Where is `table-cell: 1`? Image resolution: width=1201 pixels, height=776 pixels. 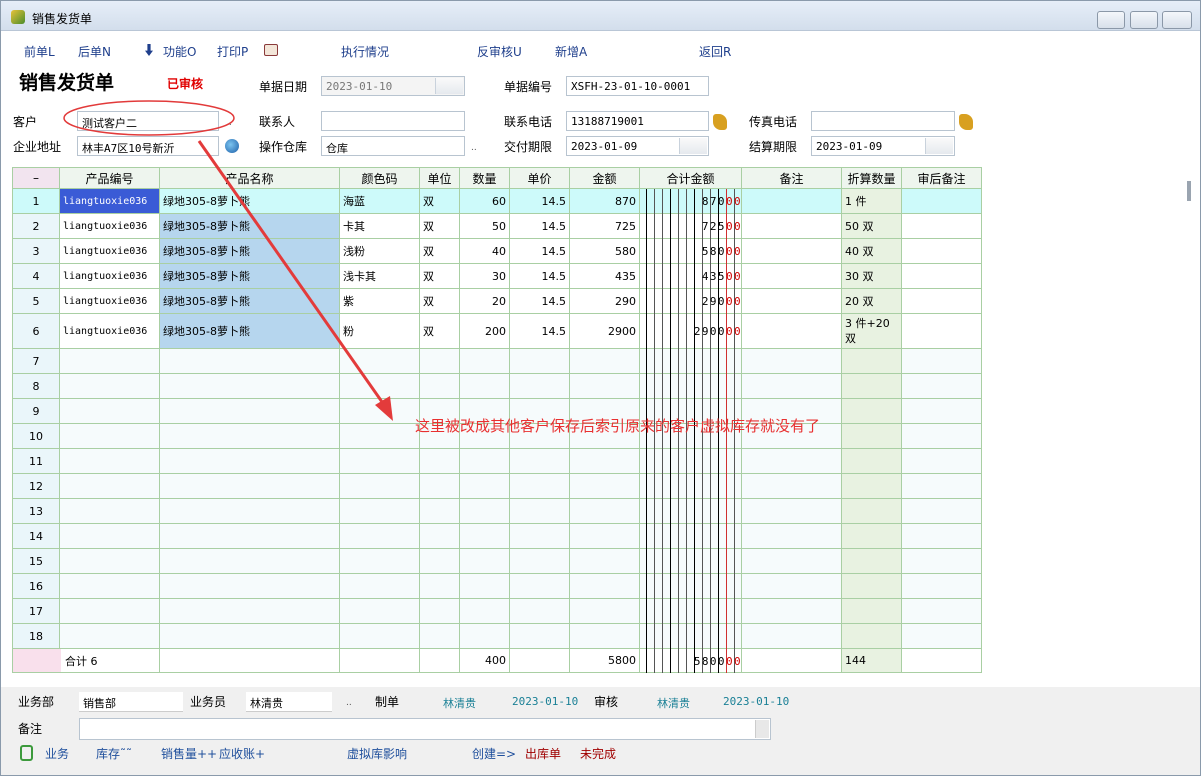 table-cell: 1 is located at coordinates (36, 201).